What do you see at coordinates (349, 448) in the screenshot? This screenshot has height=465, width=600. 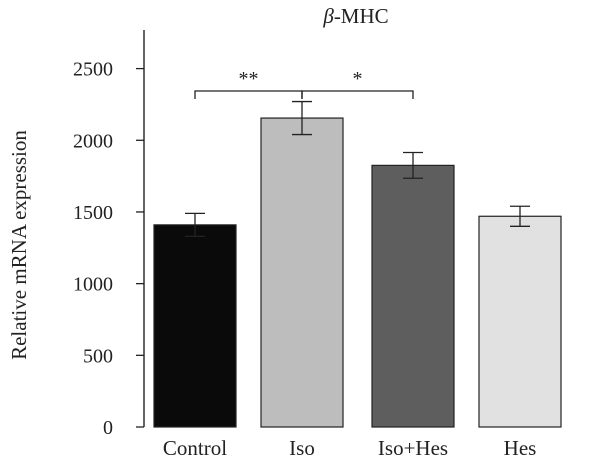 I see `x-axis-labels: Control Iso Iso+Hes Hes` at bounding box center [349, 448].